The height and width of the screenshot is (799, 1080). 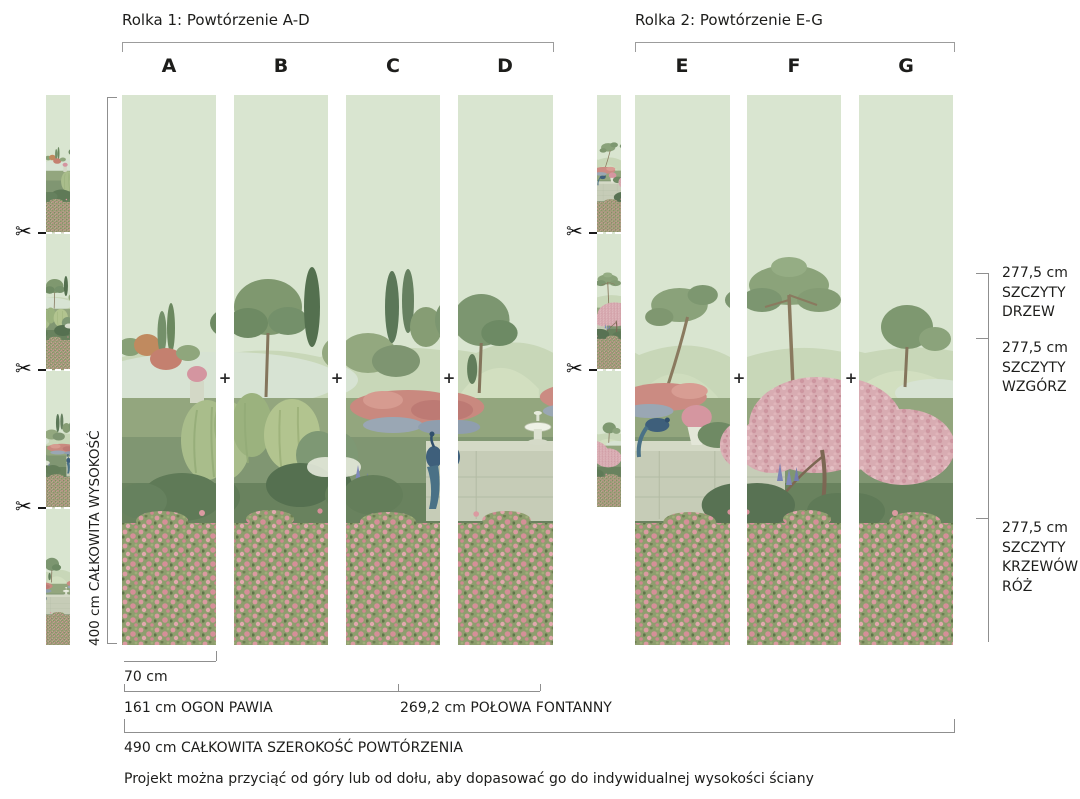 I want to click on join-plus-bc: +, so click(x=337, y=378).